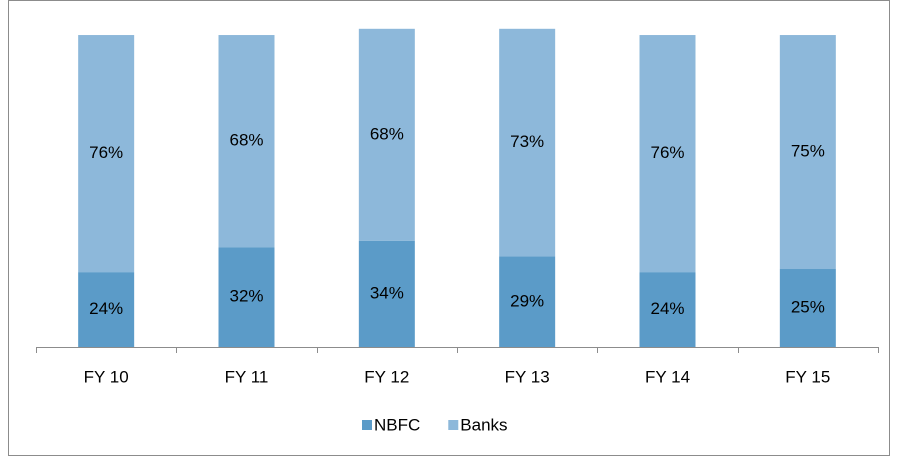  What do you see at coordinates (397, 424) in the screenshot?
I see `legend-label: NBFC` at bounding box center [397, 424].